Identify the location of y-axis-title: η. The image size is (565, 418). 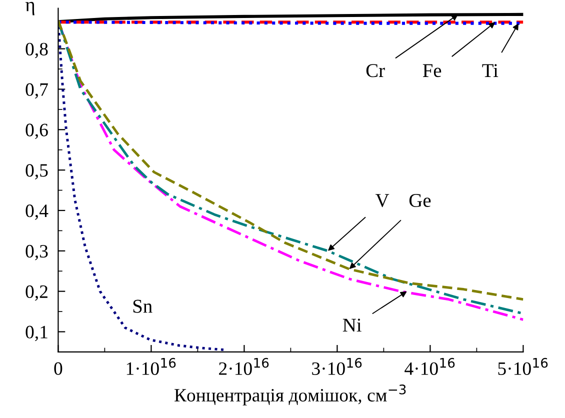
(30, 9).